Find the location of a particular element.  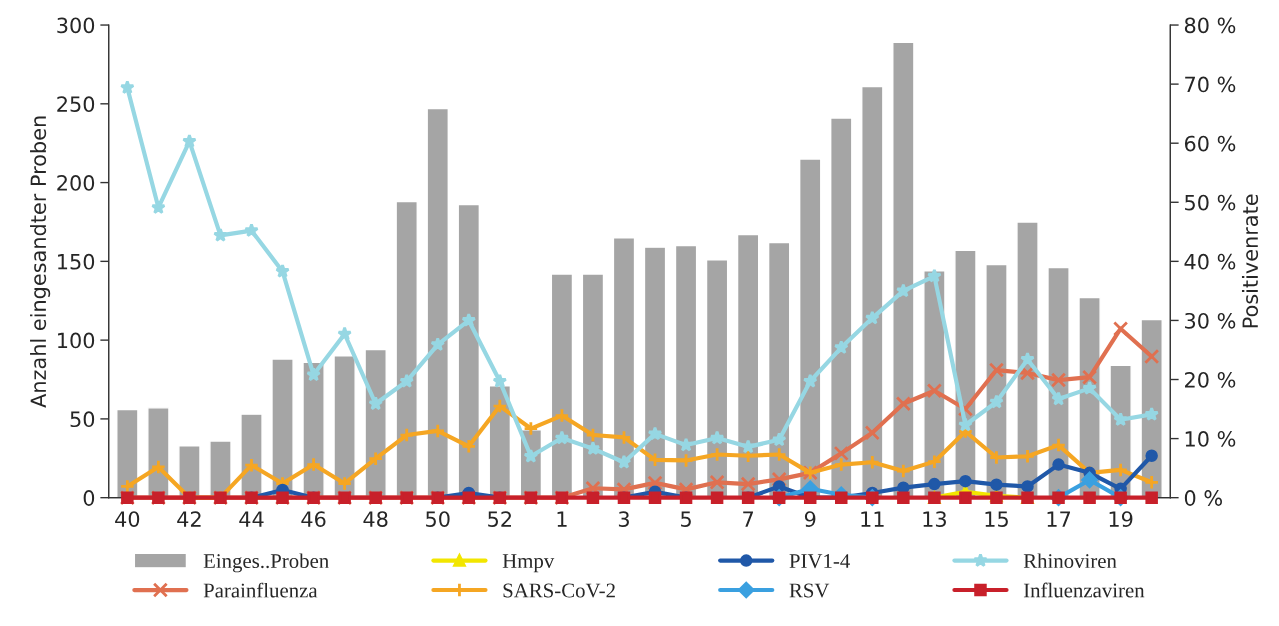

y2-tick-label: 40 % is located at coordinates (1210, 261).